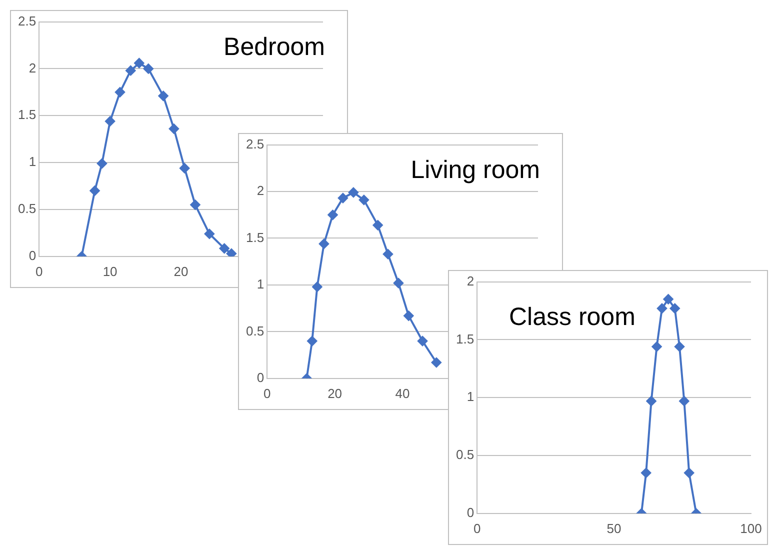  Describe the element at coordinates (572, 317) in the screenshot. I see `text: Class room` at that location.